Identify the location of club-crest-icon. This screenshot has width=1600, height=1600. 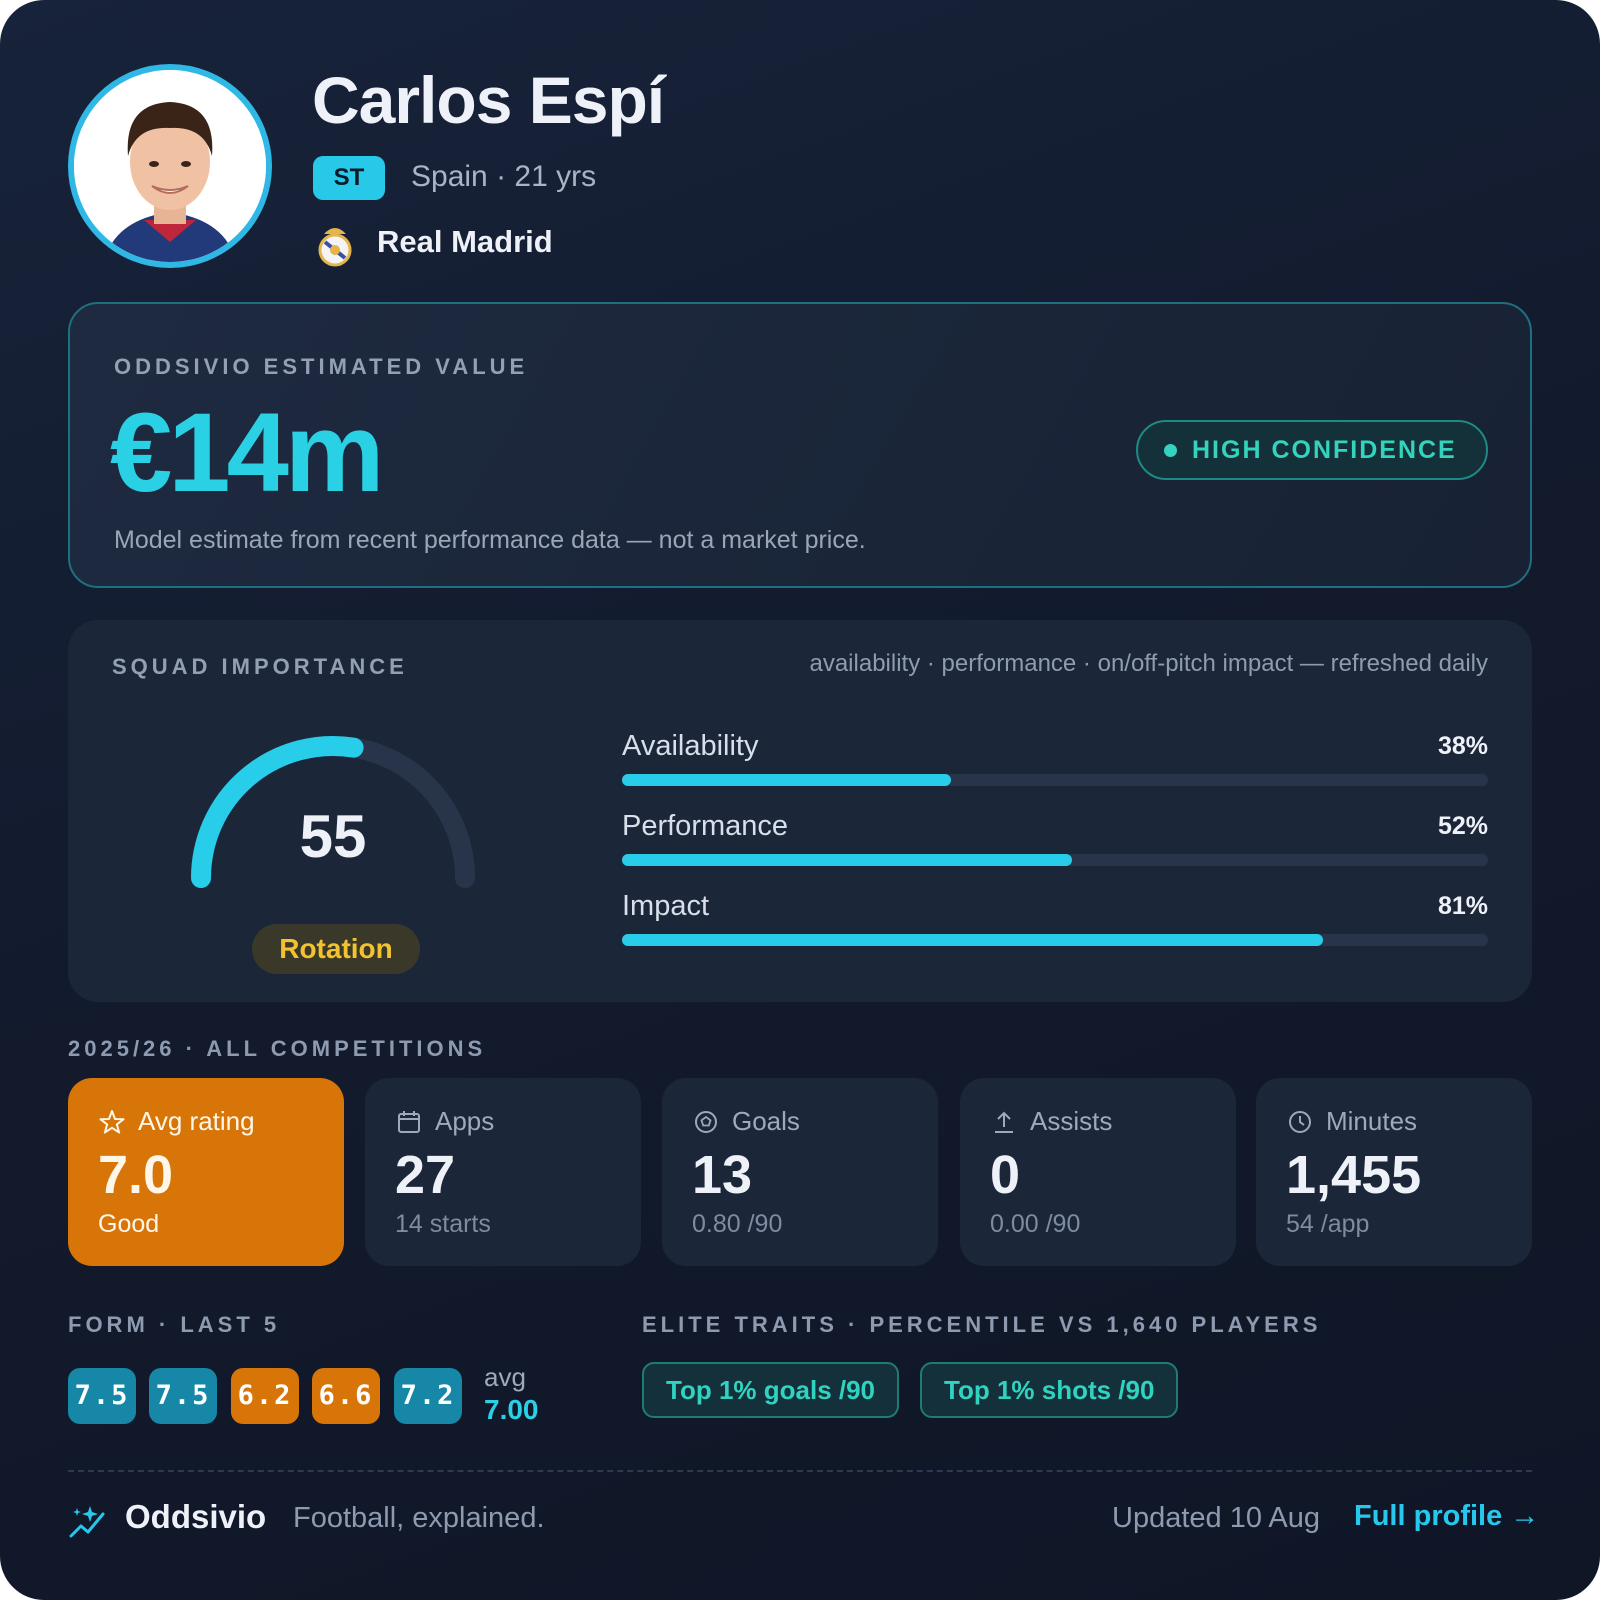
(335, 247).